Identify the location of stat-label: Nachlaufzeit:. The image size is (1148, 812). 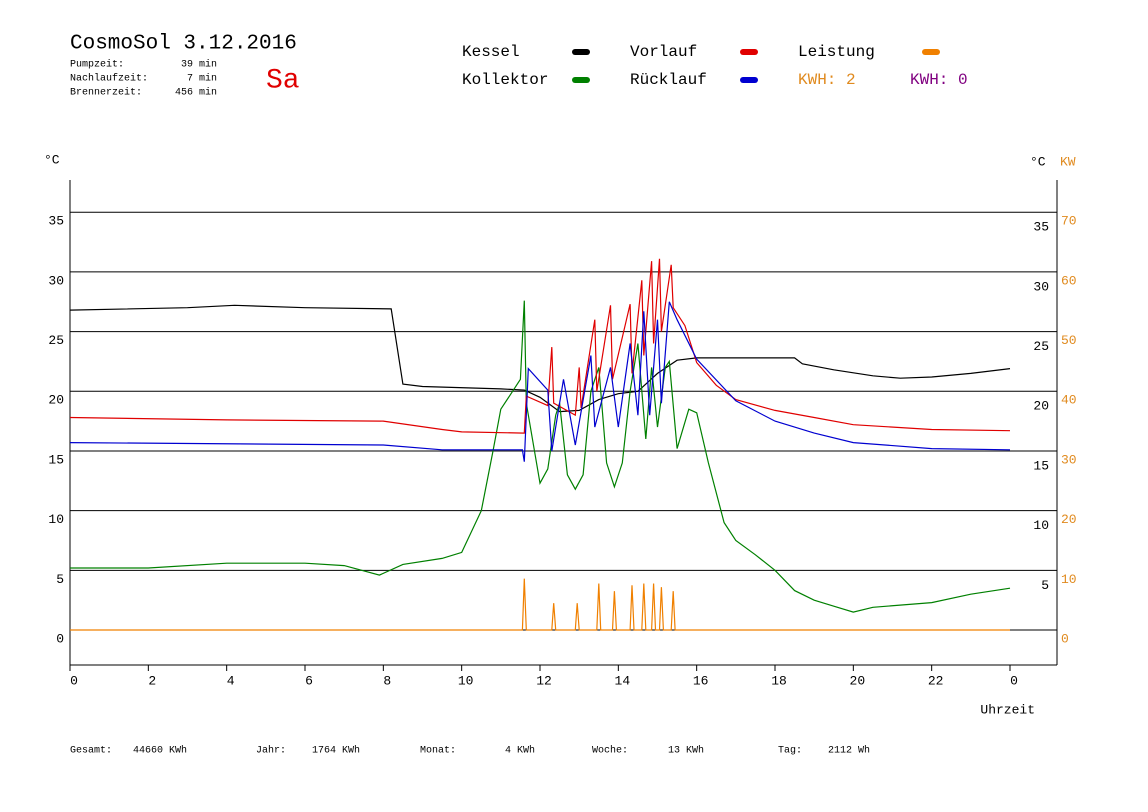
(109, 79).